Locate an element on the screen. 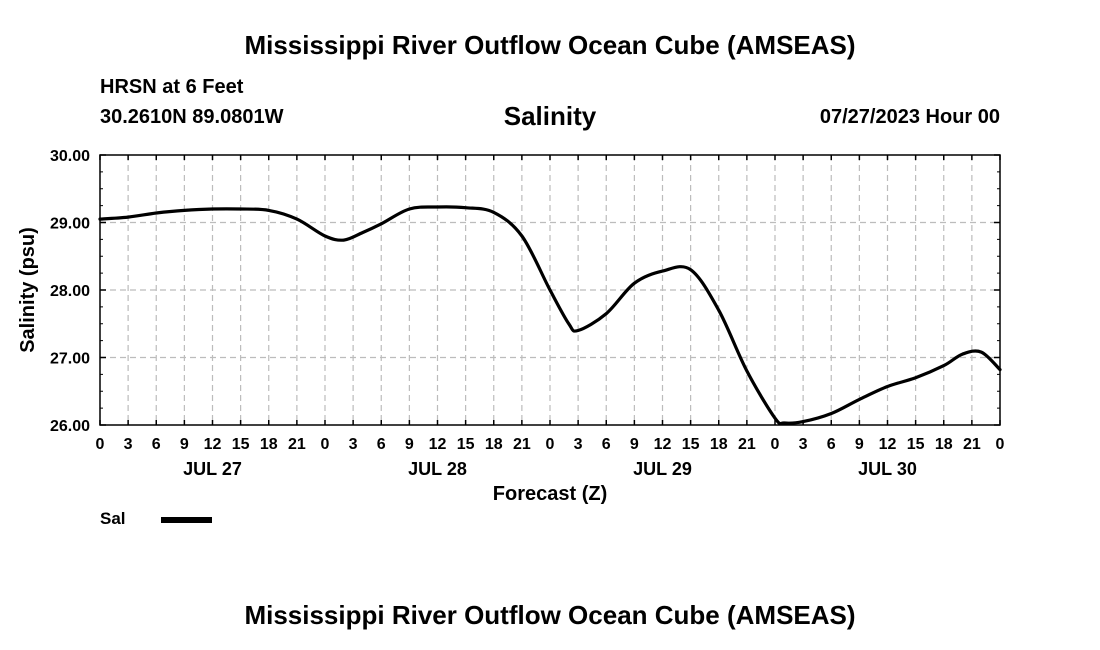 This screenshot has height=650, width=1100. x-axis-label: Forecast (Z) is located at coordinates (550, 494).